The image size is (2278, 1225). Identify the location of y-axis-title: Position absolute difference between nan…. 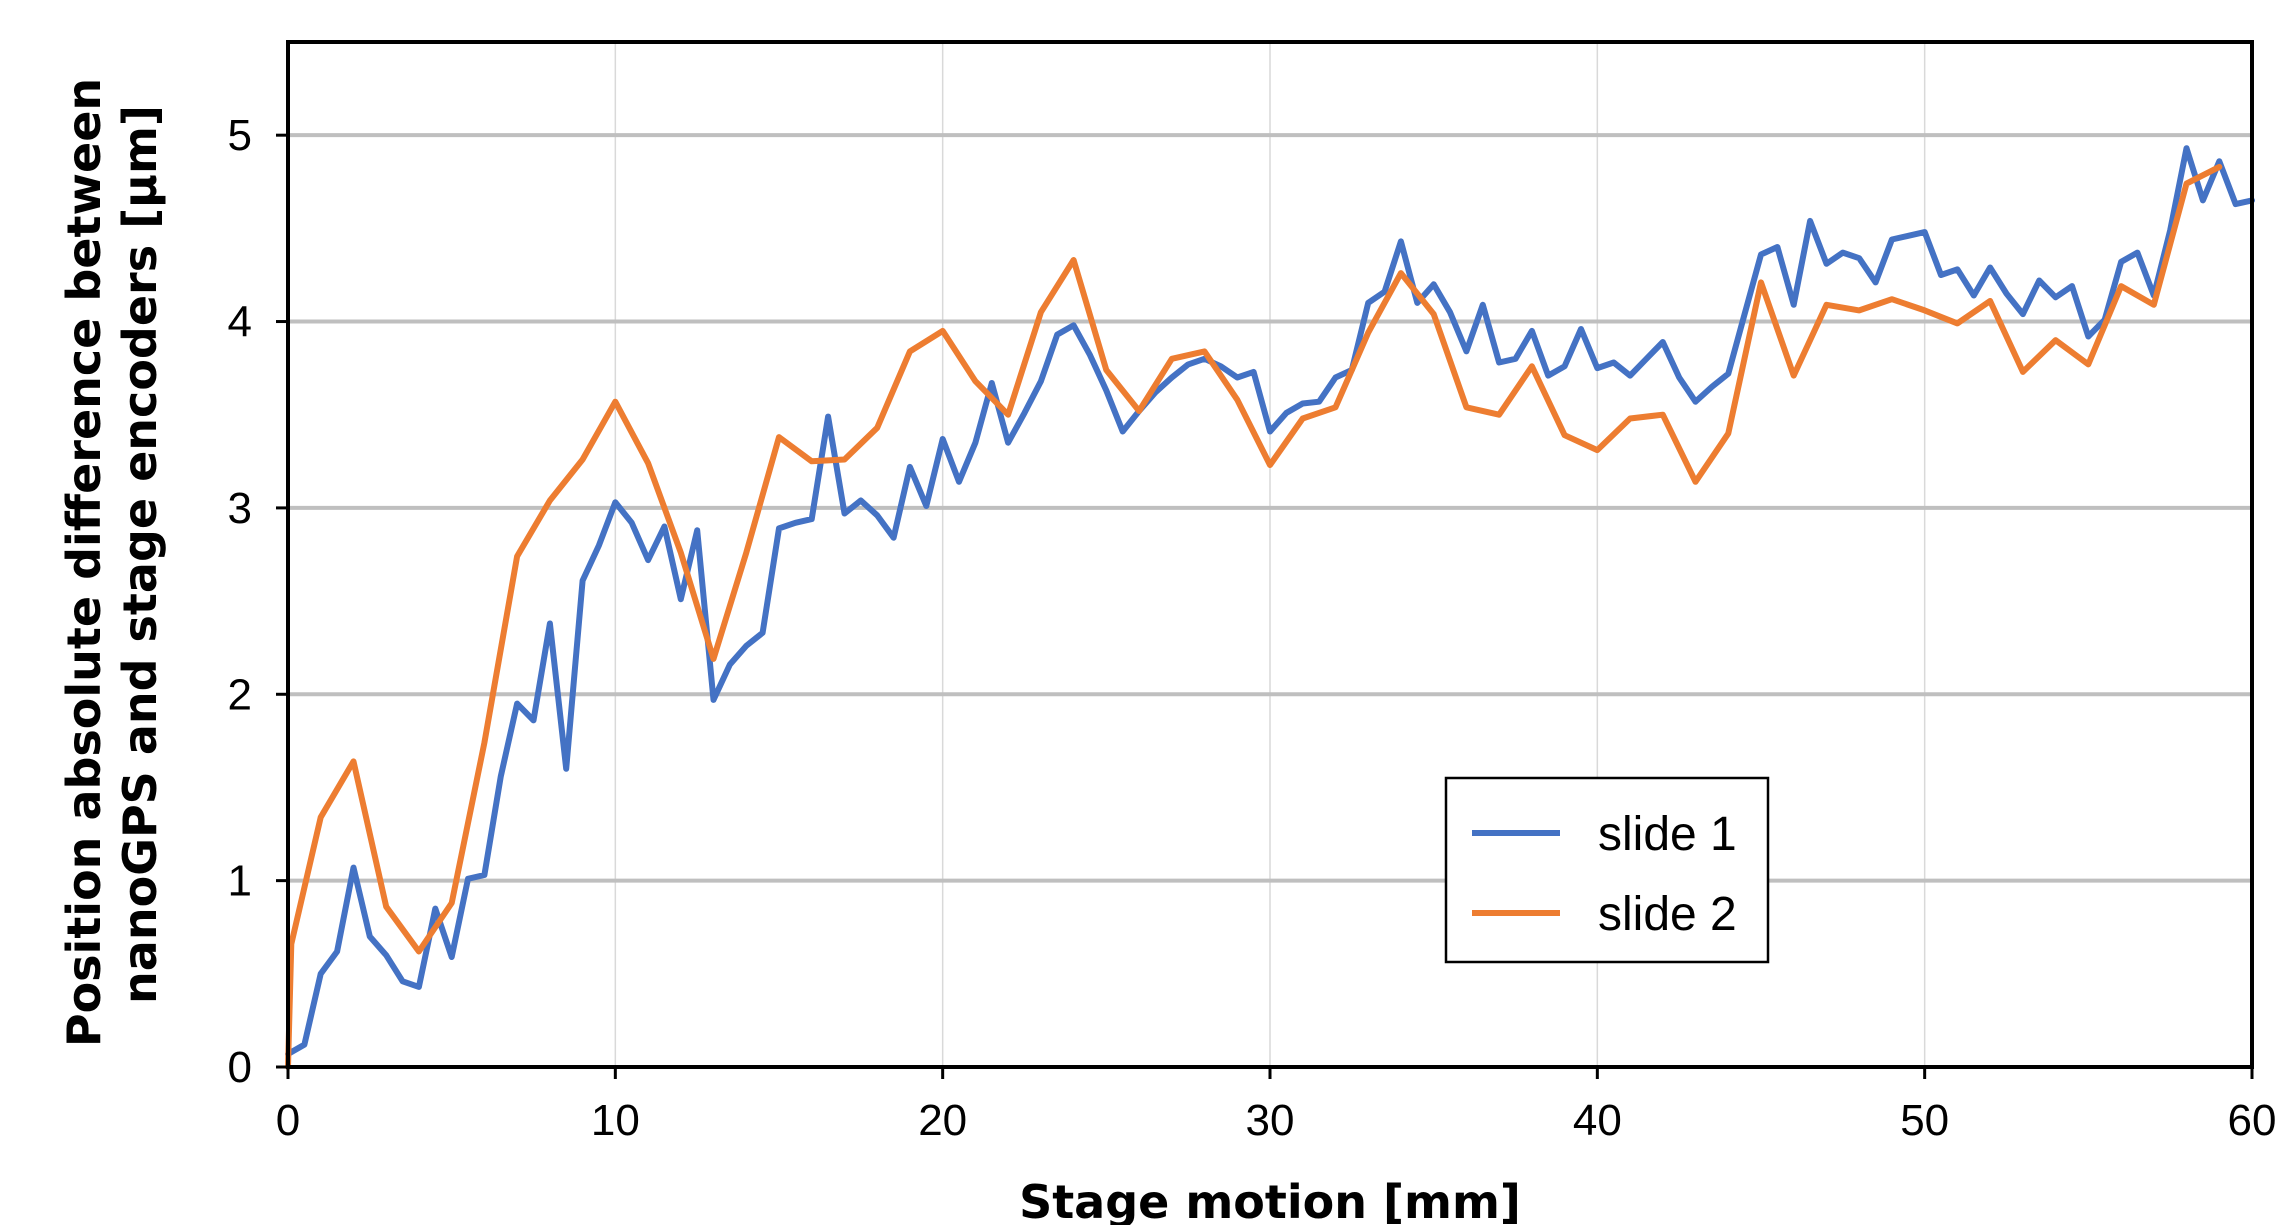
(112, 554).